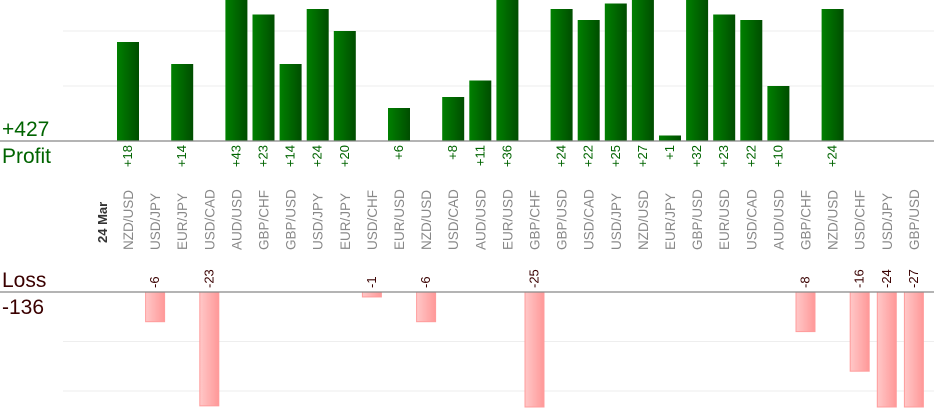  Describe the element at coordinates (452, 152) in the screenshot. I see `value-label: +8` at that location.